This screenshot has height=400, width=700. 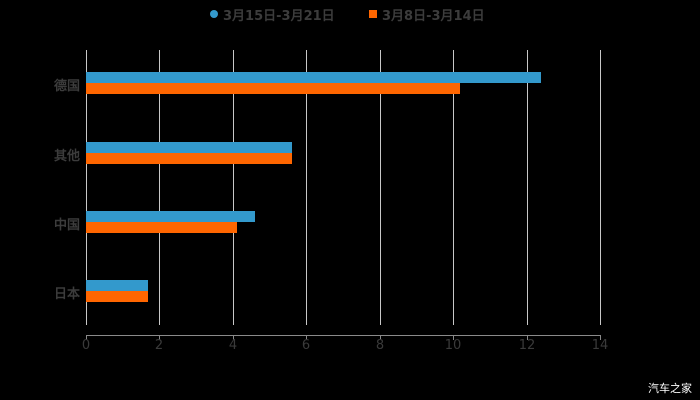 What do you see at coordinates (306, 345) in the screenshot?
I see `x-tick-label: 6` at bounding box center [306, 345].